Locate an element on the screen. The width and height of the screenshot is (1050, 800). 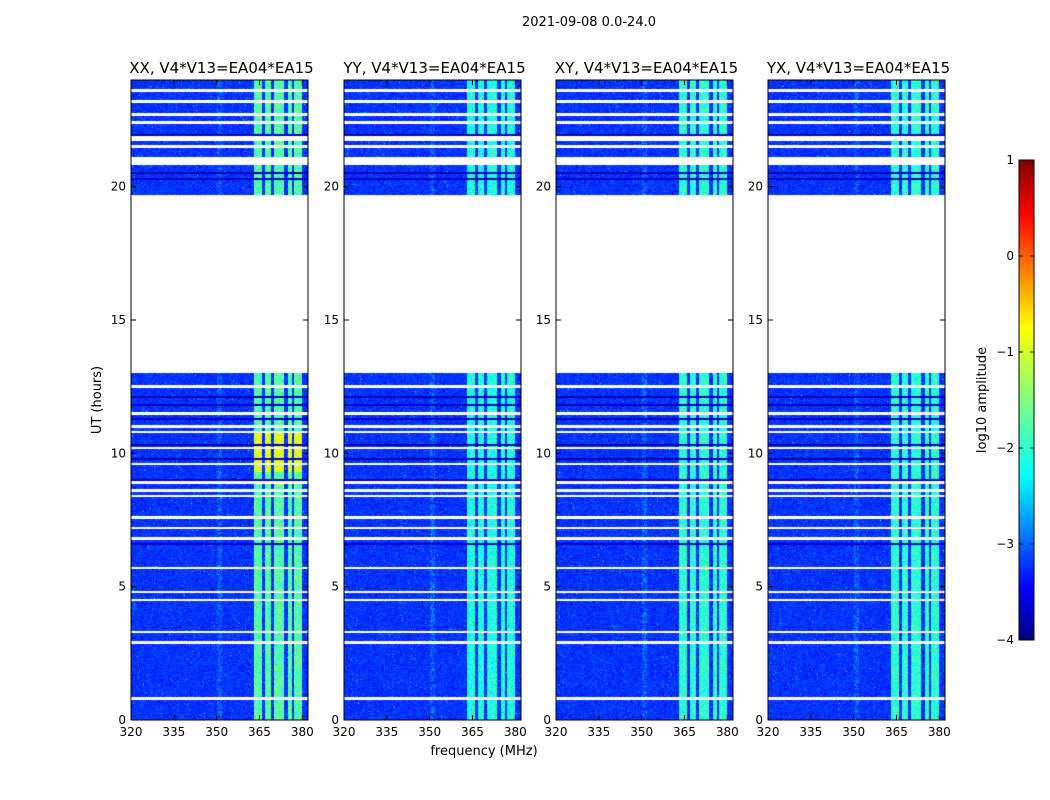
colorbar-tick-label: 1 is located at coordinates (1010, 160).